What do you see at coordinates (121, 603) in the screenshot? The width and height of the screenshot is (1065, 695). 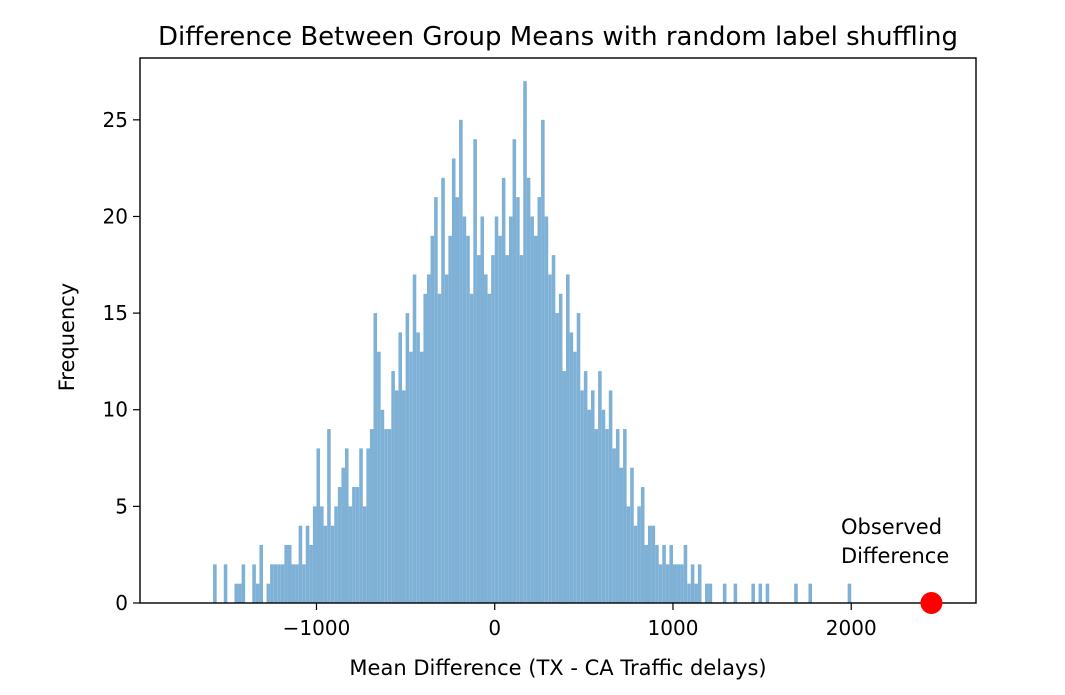 I see `y-tick-label: 0` at bounding box center [121, 603].